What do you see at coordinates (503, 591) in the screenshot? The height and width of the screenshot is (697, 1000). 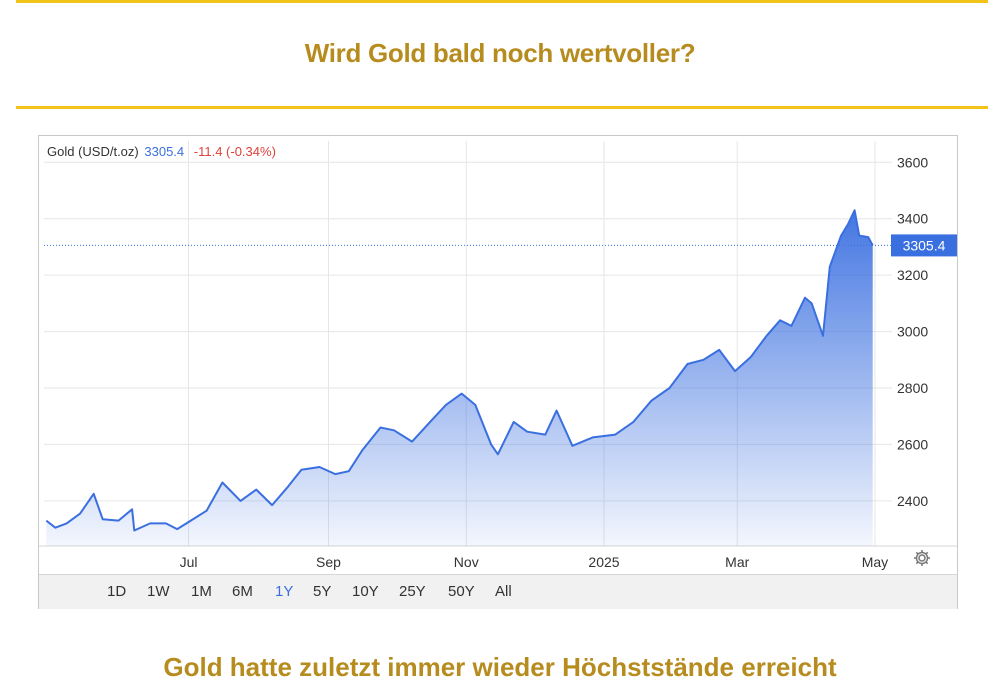 I see `range-button-all: All` at bounding box center [503, 591].